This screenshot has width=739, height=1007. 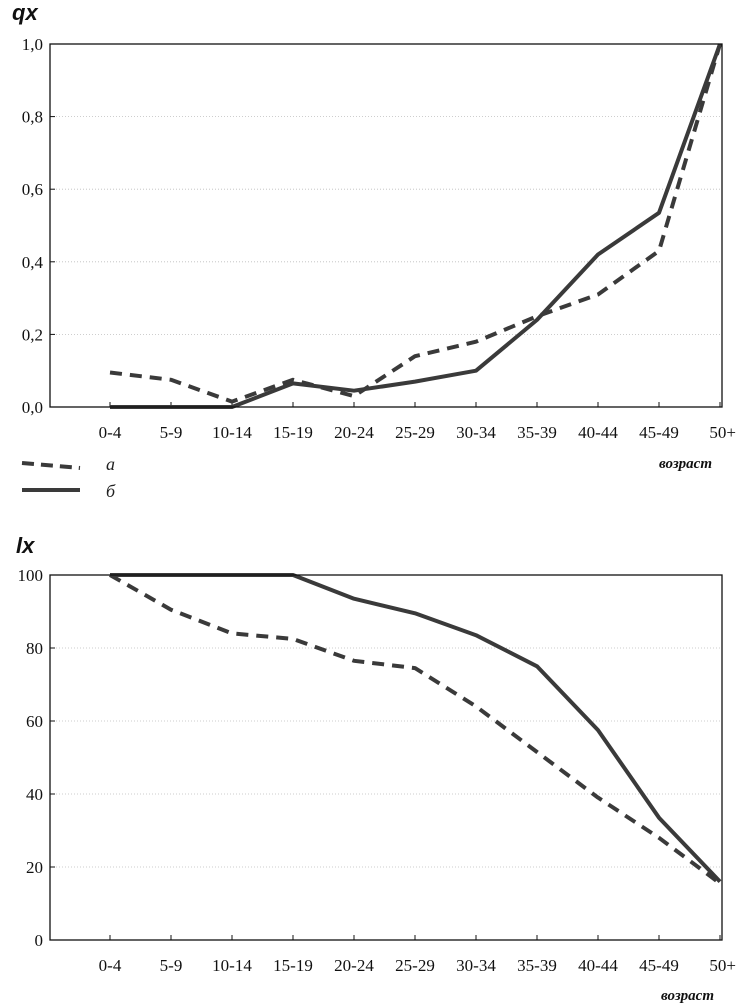 What do you see at coordinates (476, 965) in the screenshot?
I see `chart-lx-x-tick-label: 30-34` at bounding box center [476, 965].